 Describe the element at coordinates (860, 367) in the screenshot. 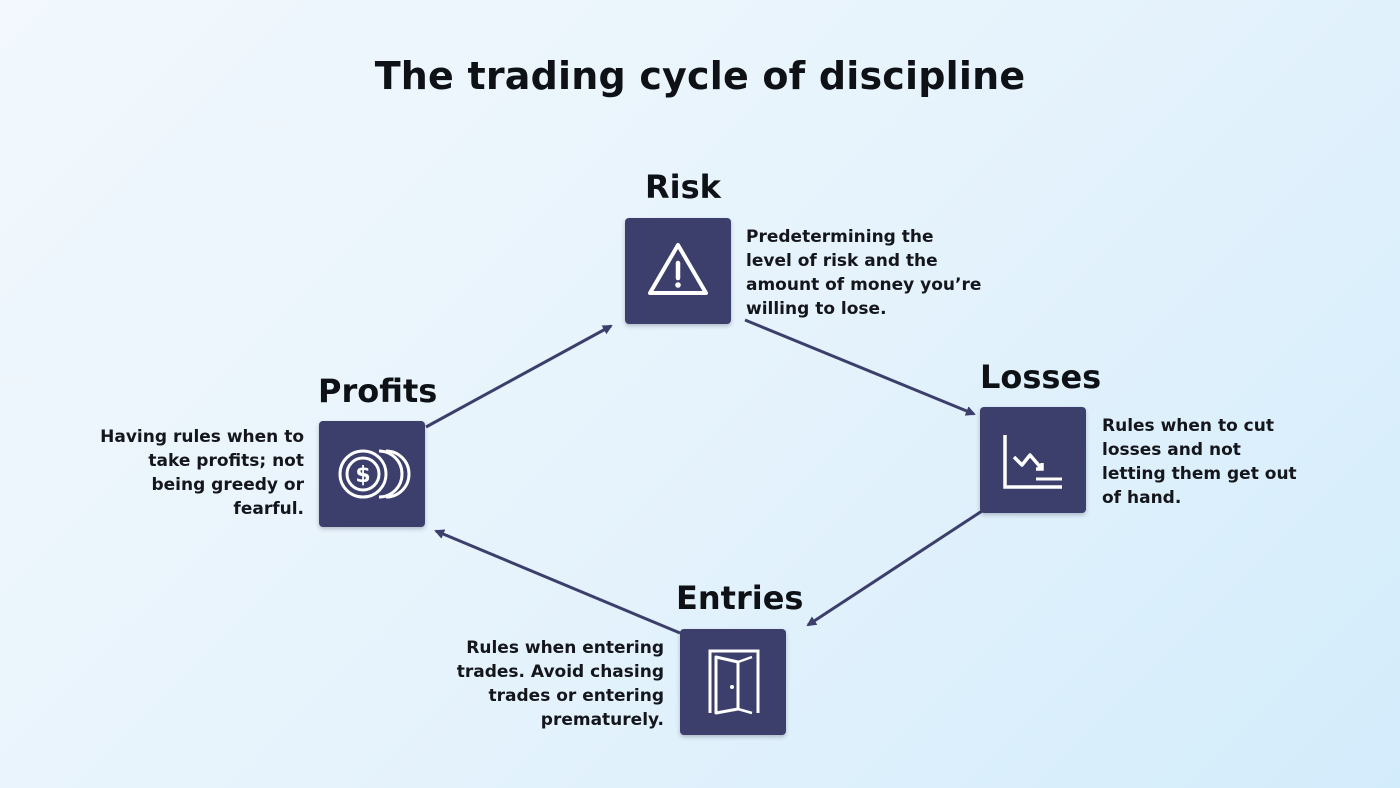

I see `arrow-risk-to-losses` at that location.